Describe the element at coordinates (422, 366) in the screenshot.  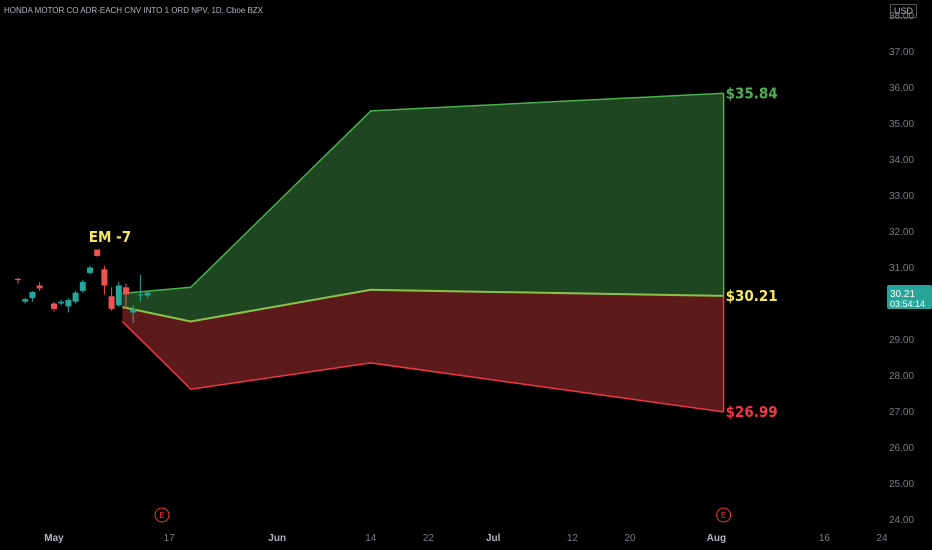
I see `lower-band-line` at that location.